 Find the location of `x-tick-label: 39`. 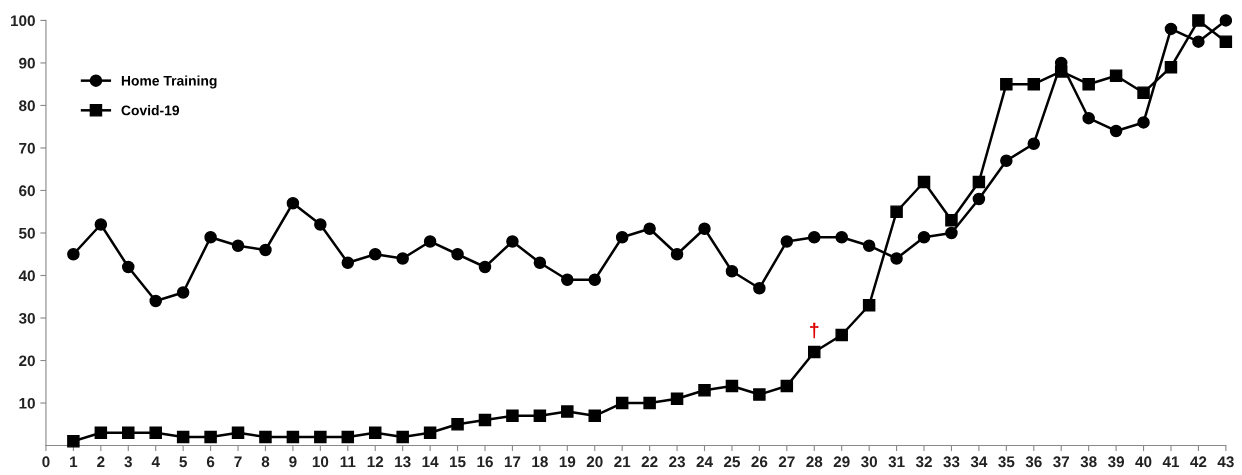

x-tick-label: 39 is located at coordinates (1116, 462).